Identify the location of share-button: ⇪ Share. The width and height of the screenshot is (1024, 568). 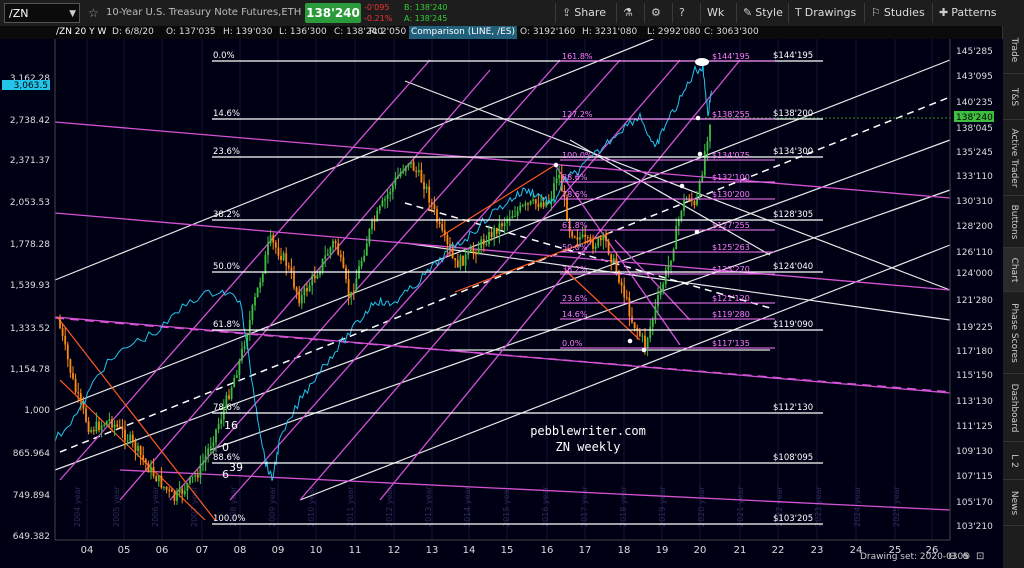
(584, 13).